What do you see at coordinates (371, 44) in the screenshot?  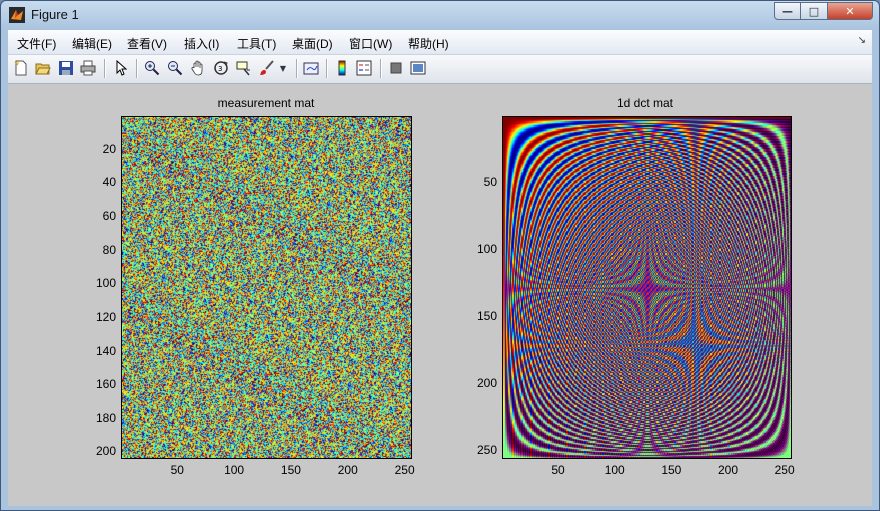 I see `menu-window: 窗口(W)` at bounding box center [371, 44].